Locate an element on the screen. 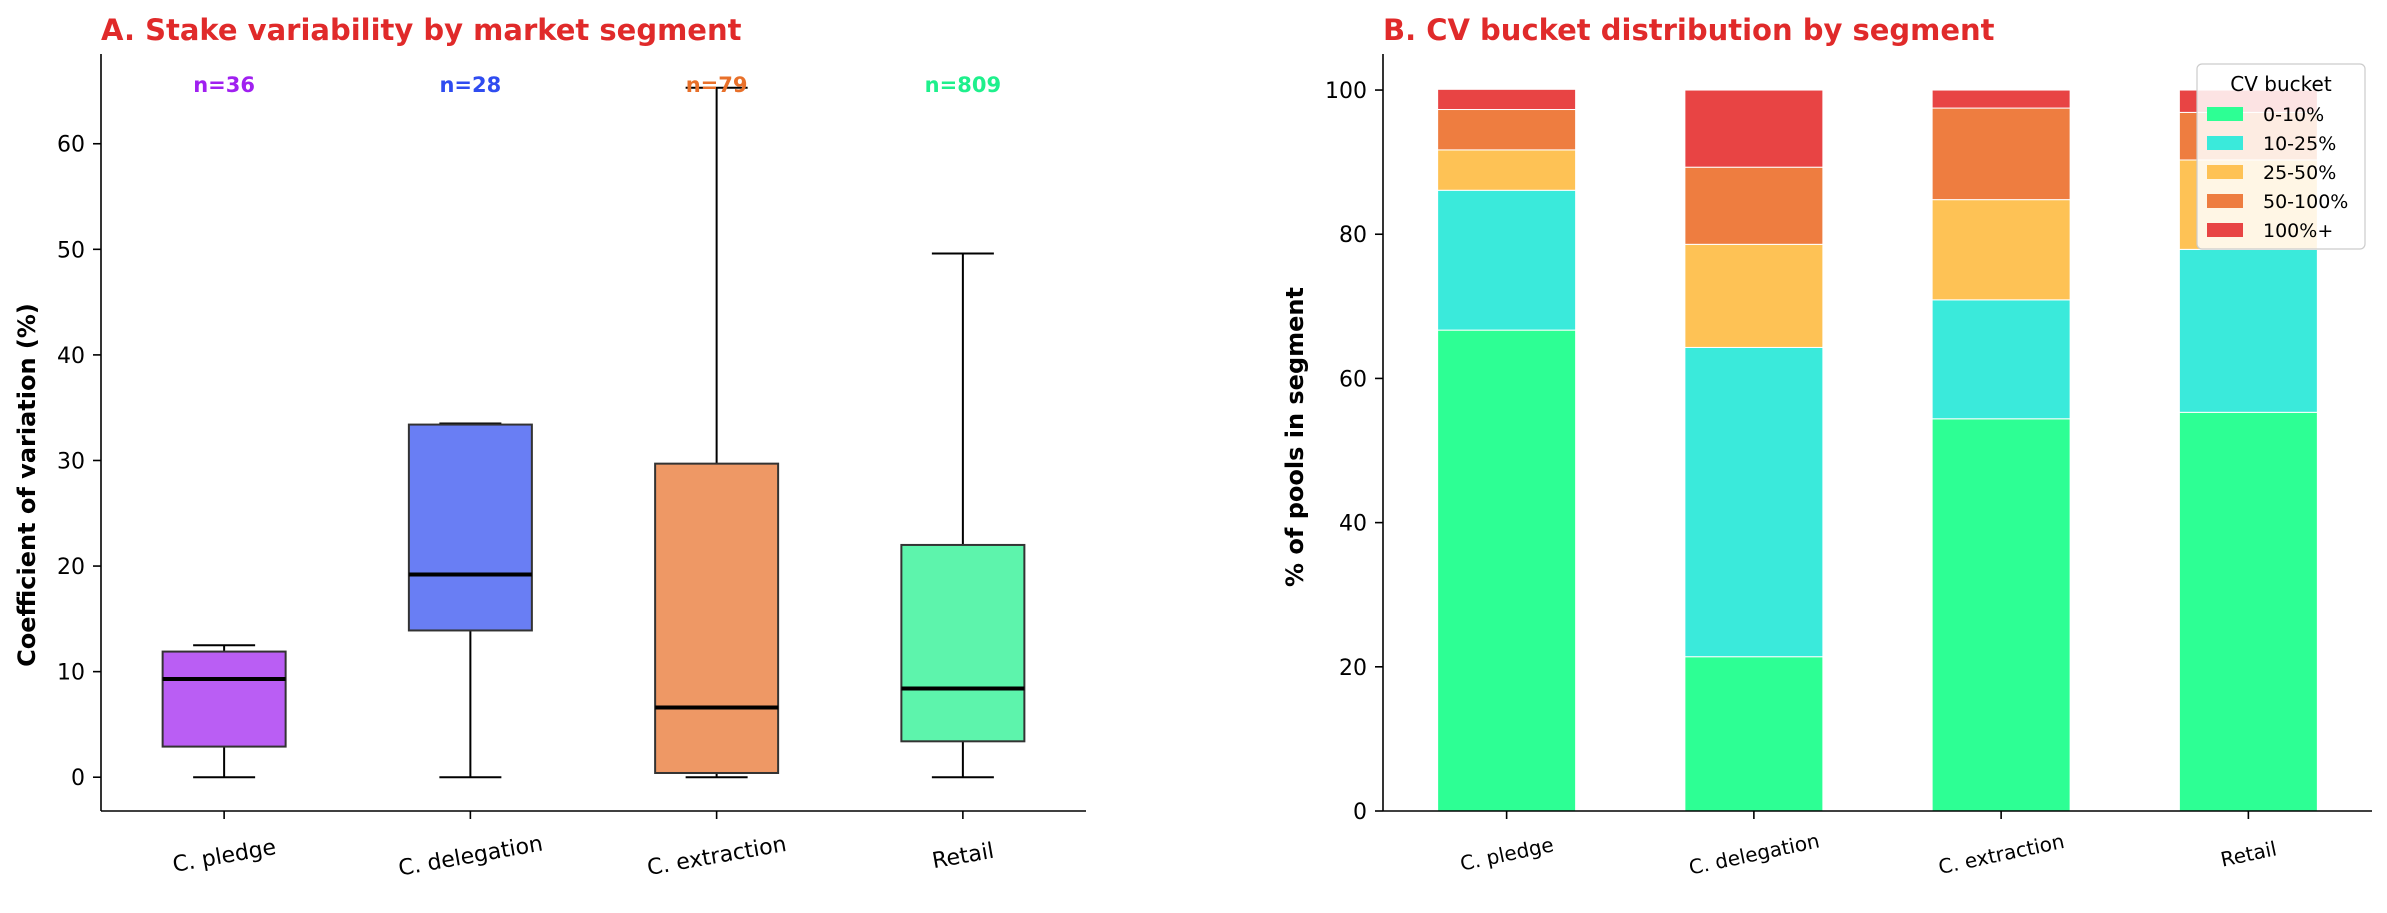 The height and width of the screenshot is (913, 2387). y-tick-label-a-20: 20 is located at coordinates (71, 567).